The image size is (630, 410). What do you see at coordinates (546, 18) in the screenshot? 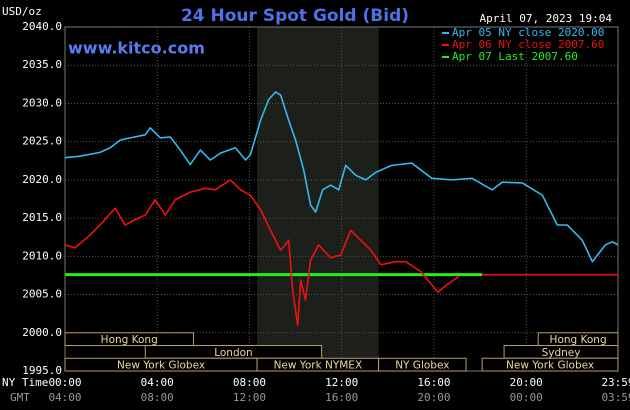
I see `timestamp: April 07, 2023 19:04` at bounding box center [546, 18].